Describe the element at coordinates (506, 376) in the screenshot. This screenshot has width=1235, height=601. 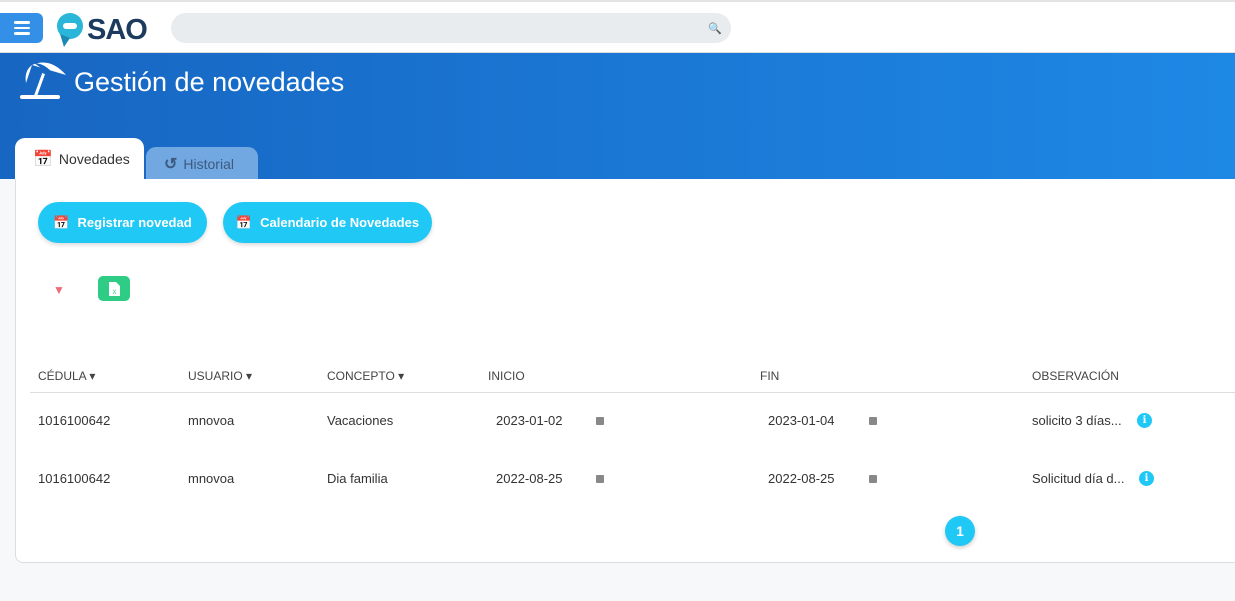
I see `column-header-inicio: INICIO` at that location.